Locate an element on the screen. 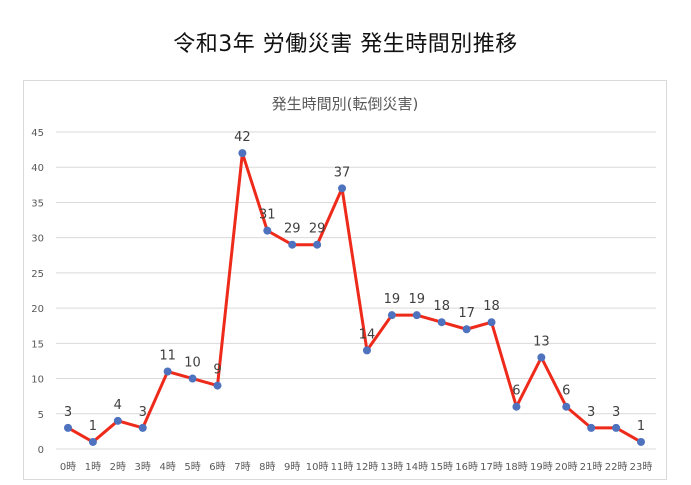  x-tick-label: 19時 is located at coordinates (541, 467).